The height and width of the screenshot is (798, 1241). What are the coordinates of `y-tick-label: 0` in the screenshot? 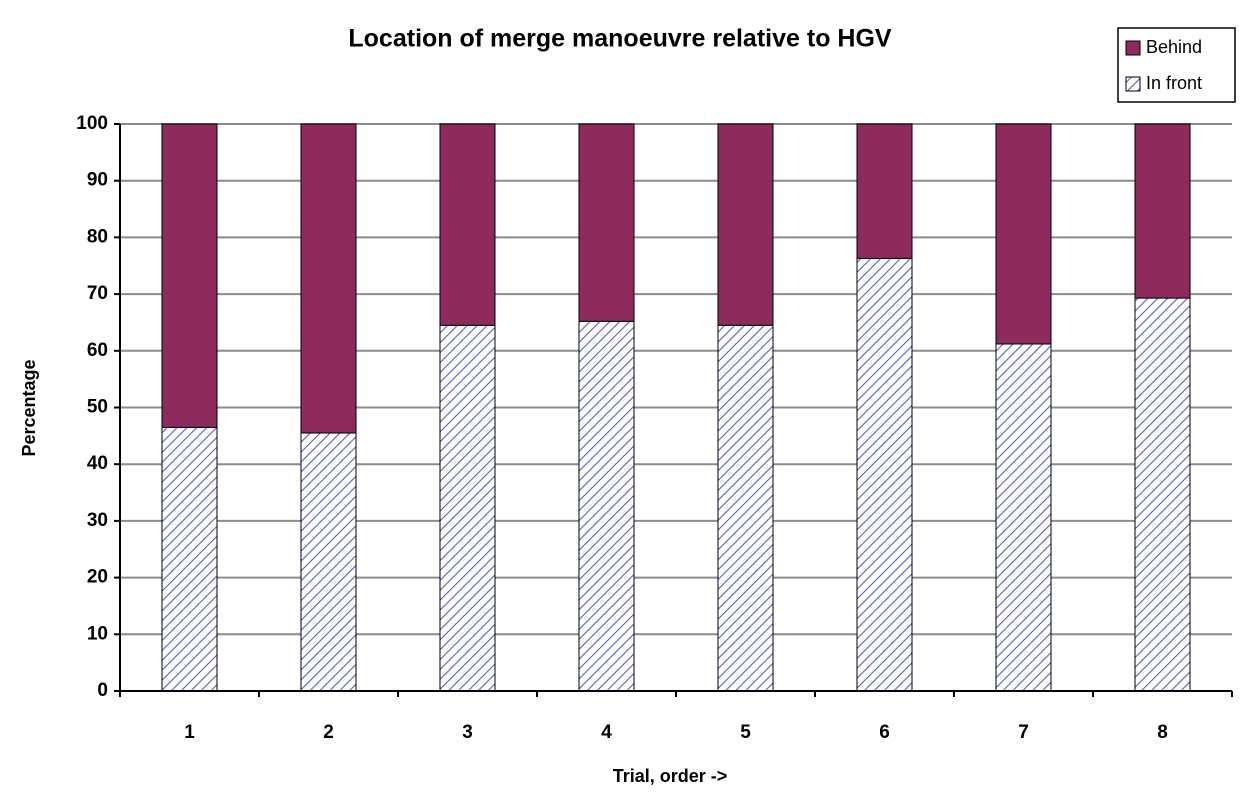 It's located at (102, 690).